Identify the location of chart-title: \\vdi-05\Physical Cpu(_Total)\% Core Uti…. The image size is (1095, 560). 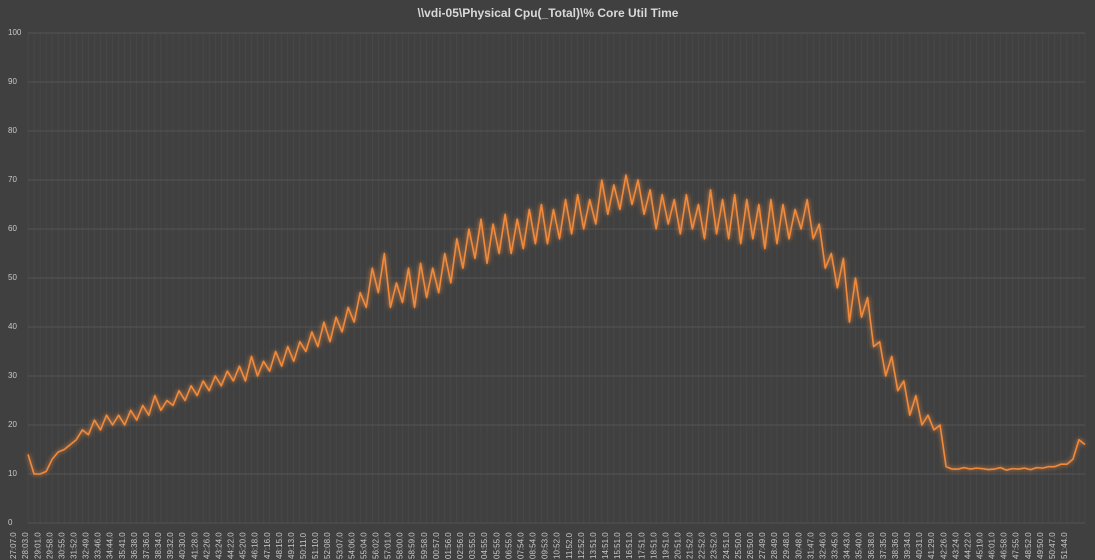
(548, 13).